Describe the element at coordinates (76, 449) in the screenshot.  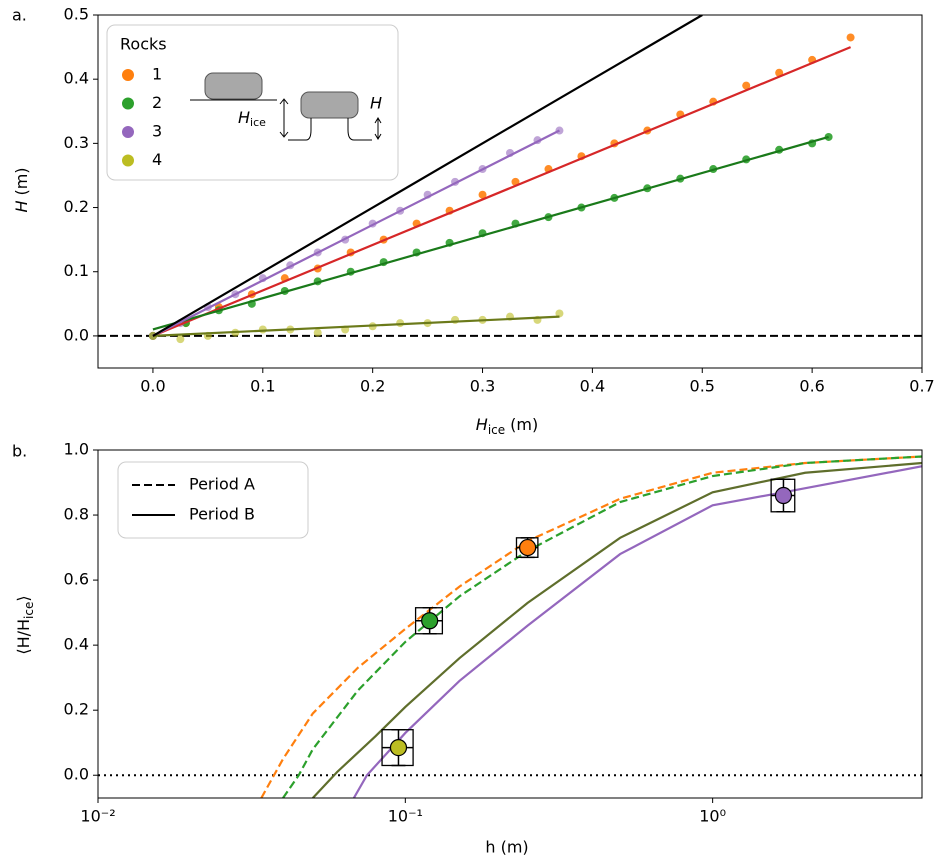
I see `y-tick-label: 1.0` at that location.